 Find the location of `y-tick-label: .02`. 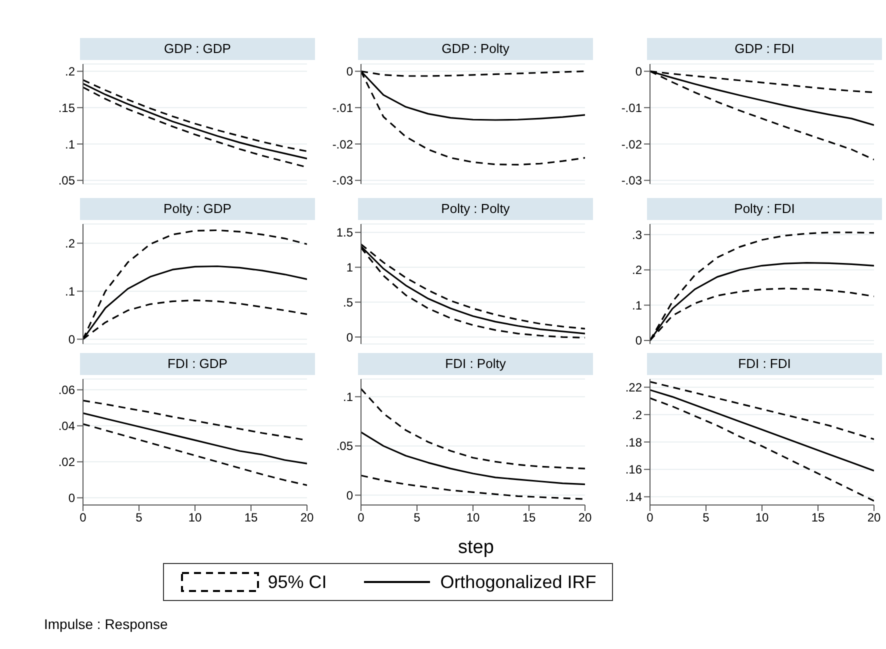

y-tick-label: .02 is located at coordinates (67, 462).